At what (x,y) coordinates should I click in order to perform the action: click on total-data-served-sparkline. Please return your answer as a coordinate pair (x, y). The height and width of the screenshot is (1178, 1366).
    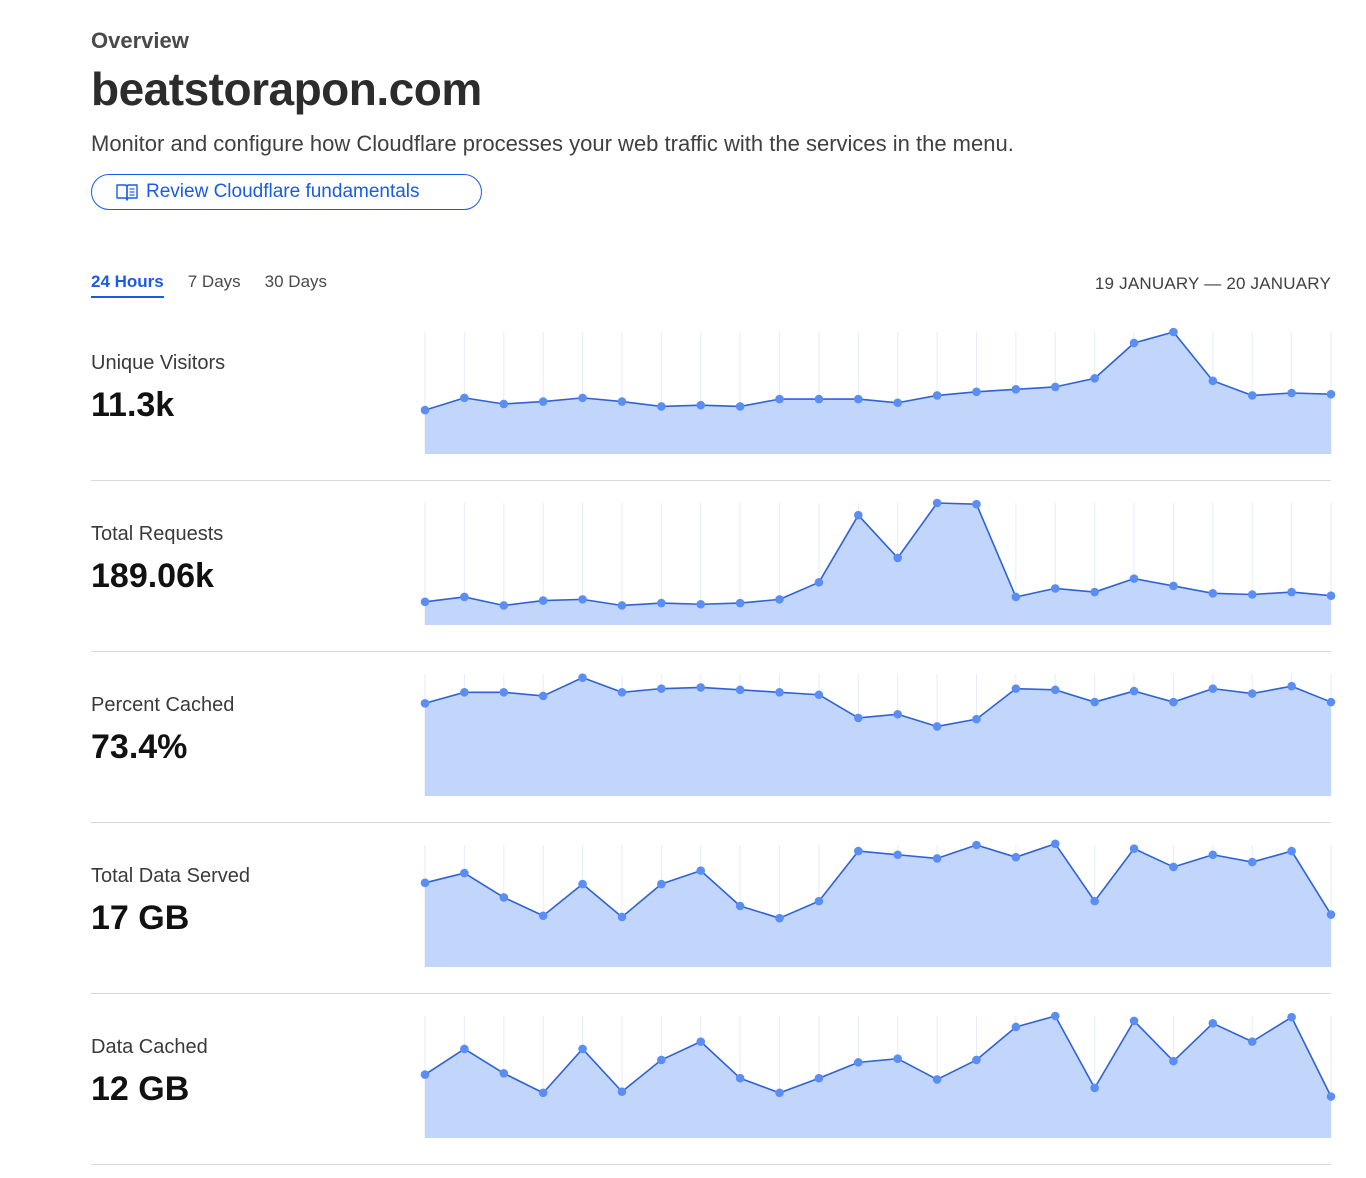
    Looking at the image, I should click on (878, 908).